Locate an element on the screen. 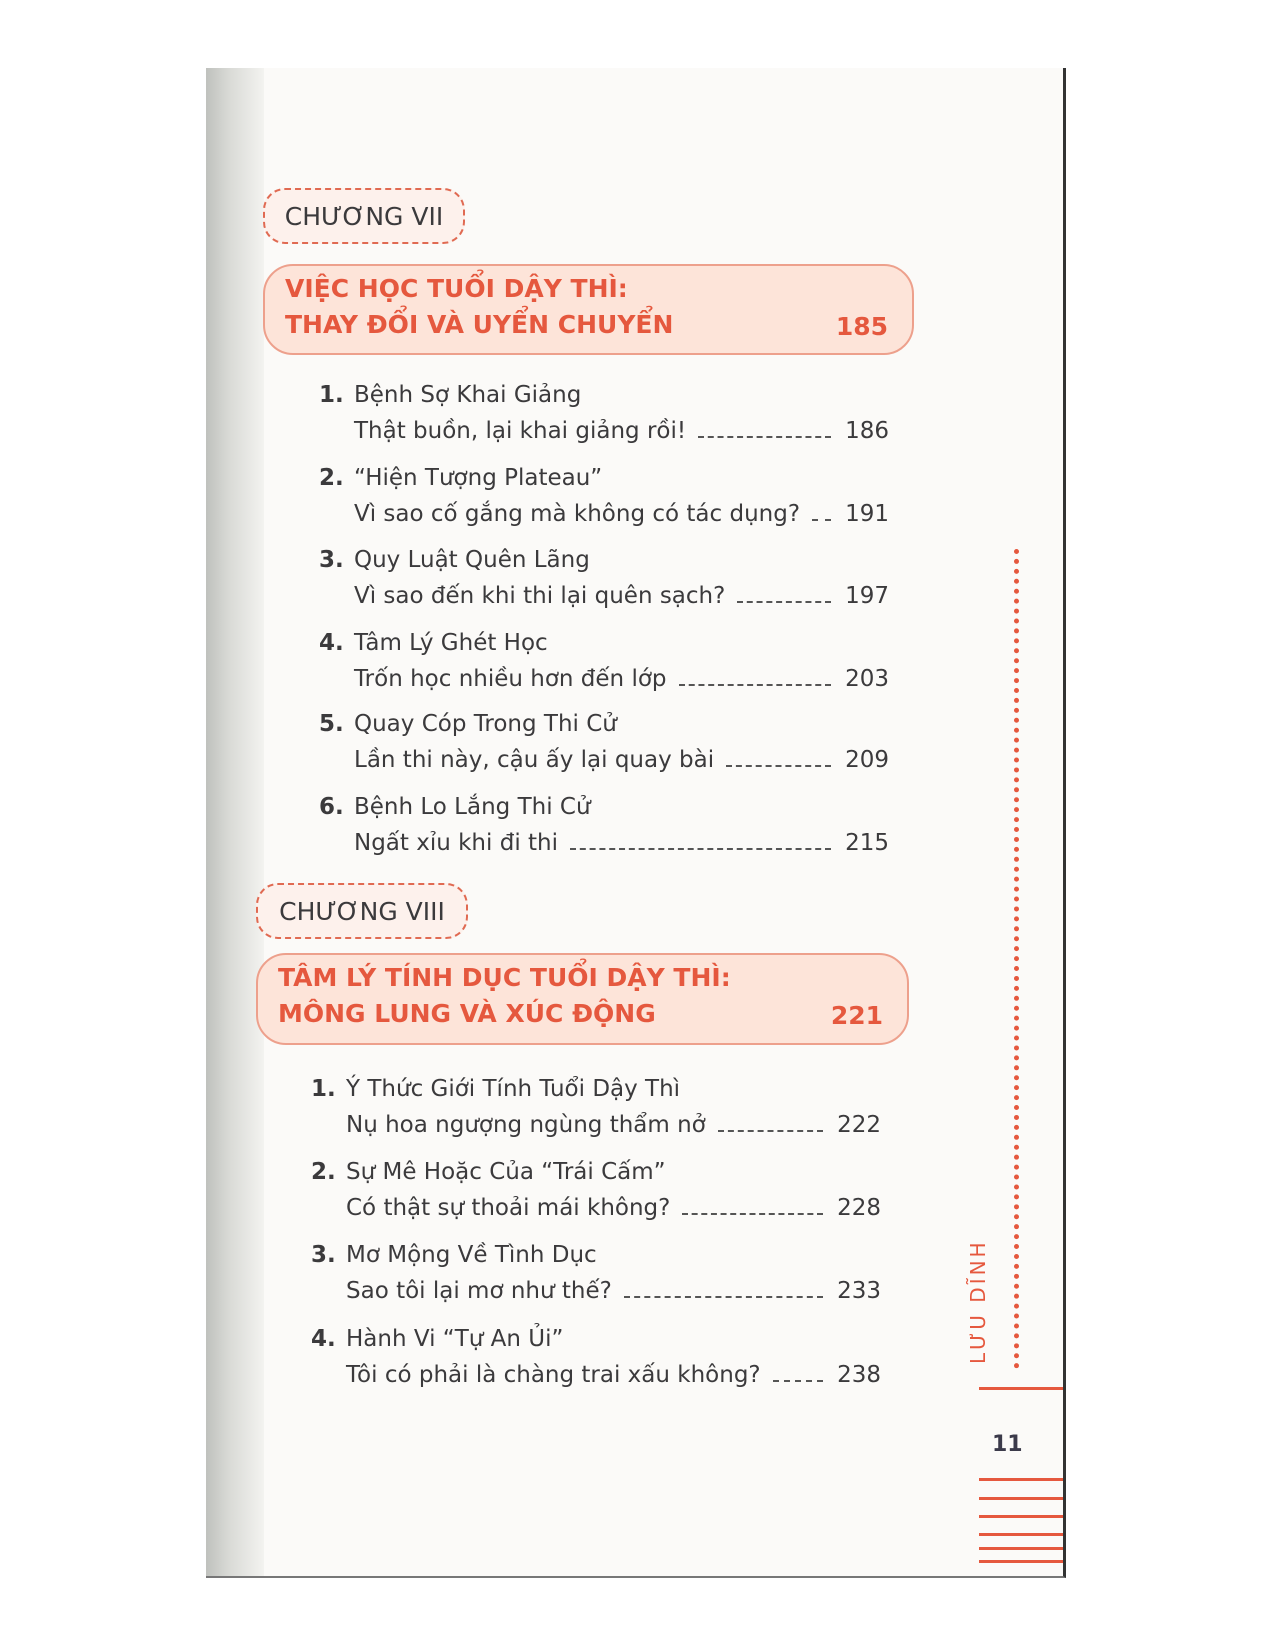 This screenshot has height=1650, width=1275. chapter-8-title-line2: MÔNG LUNG VÀ XÚC ĐỘNG is located at coordinates (467, 1013).